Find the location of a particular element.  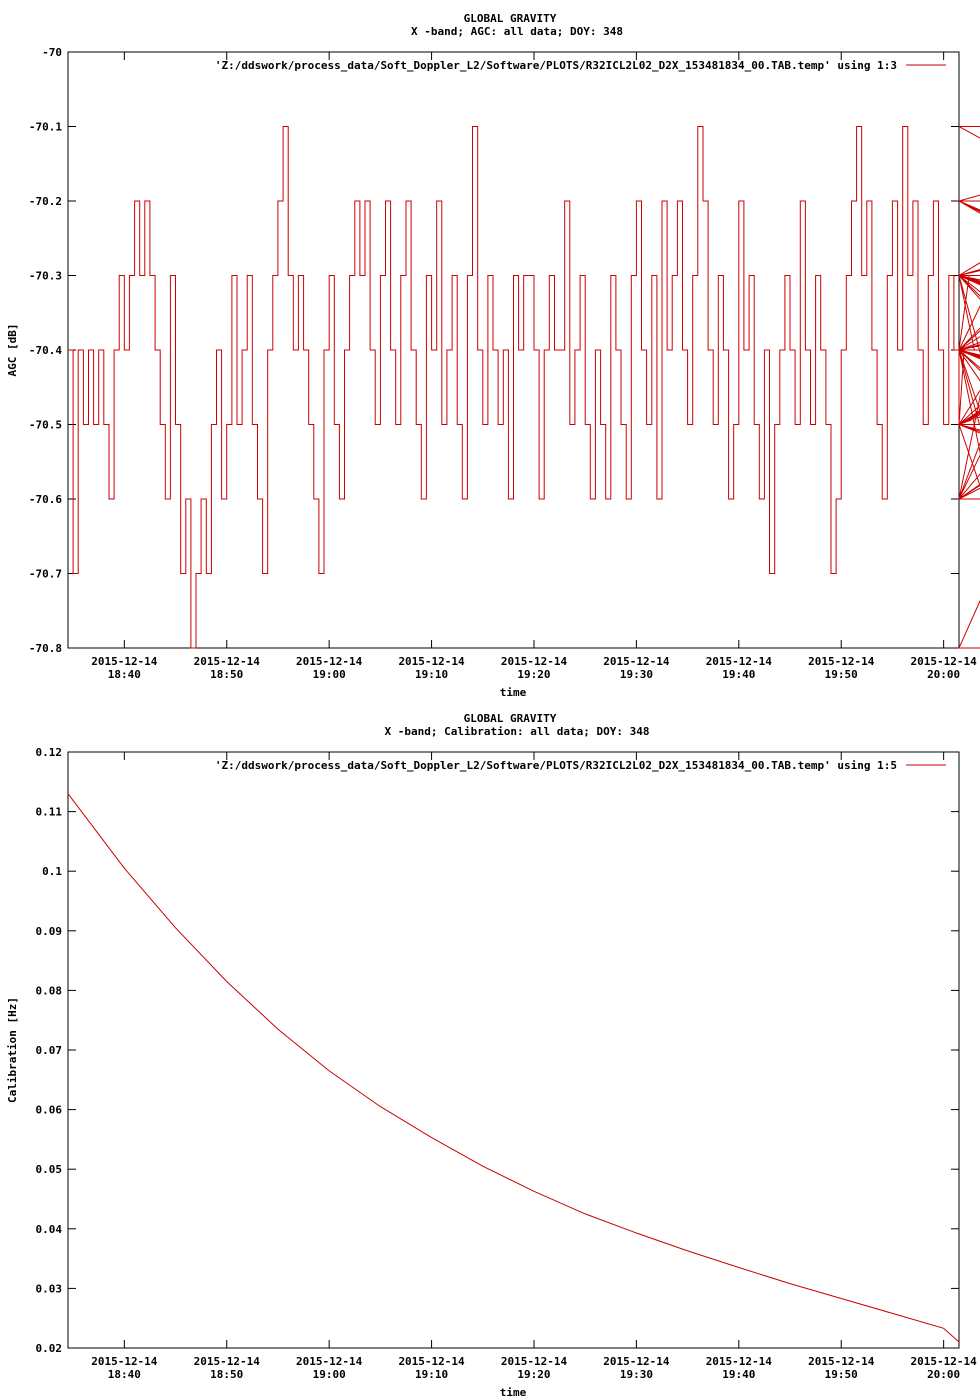

agc-x-axis-label: time is located at coordinates (513, 692).